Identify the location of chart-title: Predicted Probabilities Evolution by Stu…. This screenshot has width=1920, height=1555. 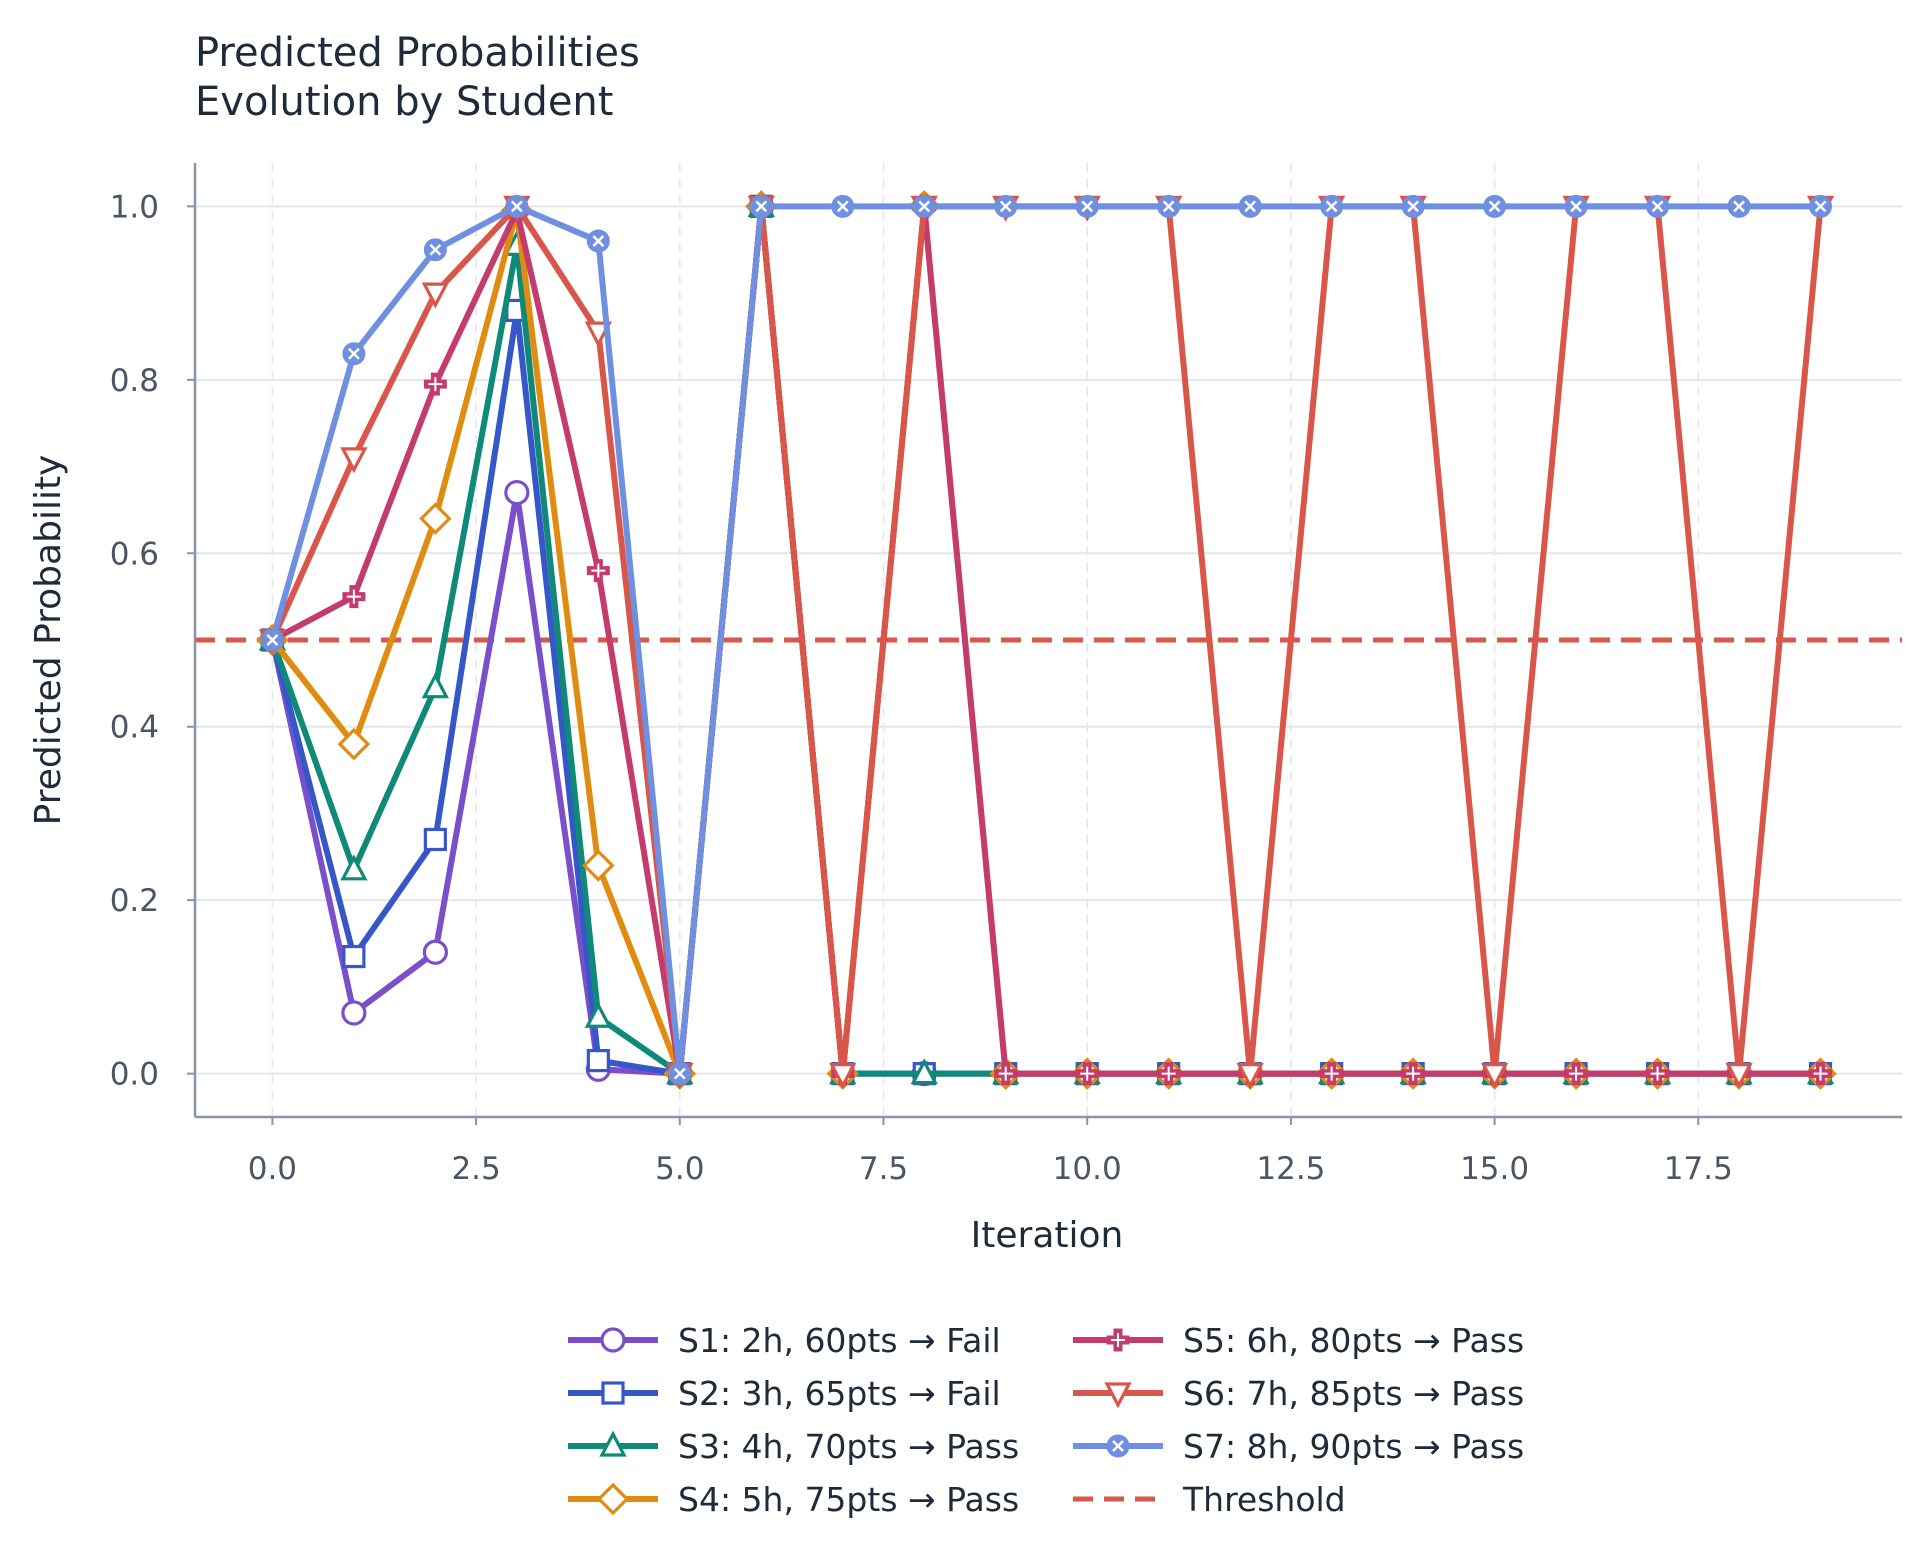
(417, 77).